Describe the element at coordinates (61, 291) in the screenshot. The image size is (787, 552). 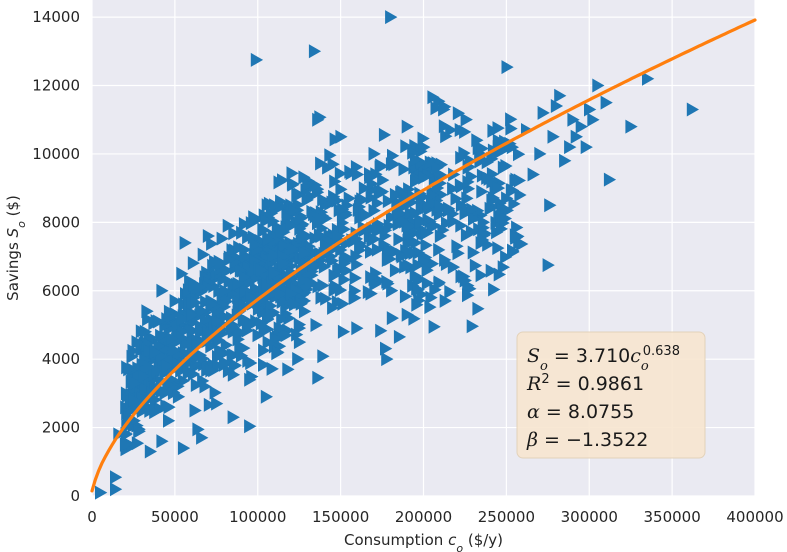
I see `y-tick-label: 6000` at that location.